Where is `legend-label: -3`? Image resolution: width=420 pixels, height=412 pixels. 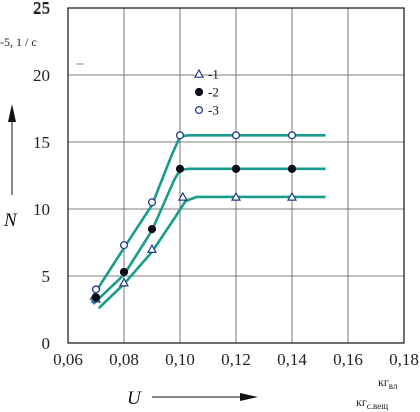
legend-label: -3 is located at coordinates (213, 110).